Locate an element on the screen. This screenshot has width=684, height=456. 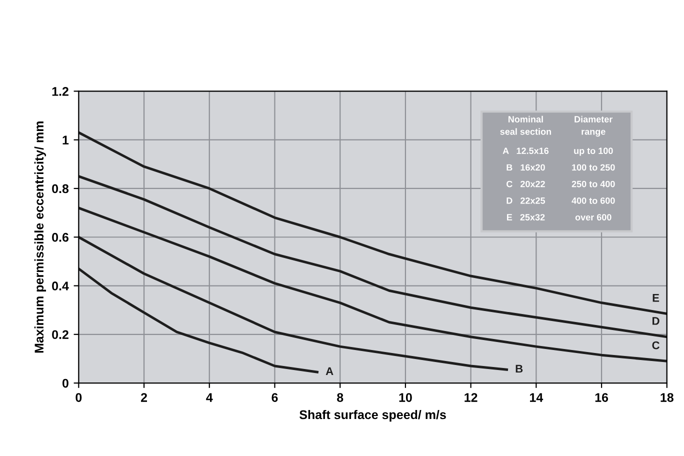
annotation: D is located at coordinates (656, 321).